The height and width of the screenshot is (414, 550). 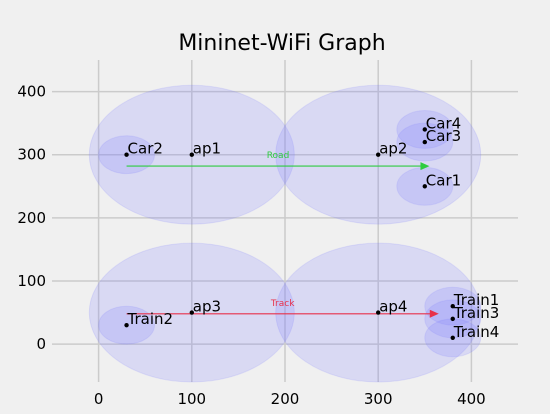 What do you see at coordinates (150, 319) in the screenshot?
I see `node-label: Train2` at bounding box center [150, 319].